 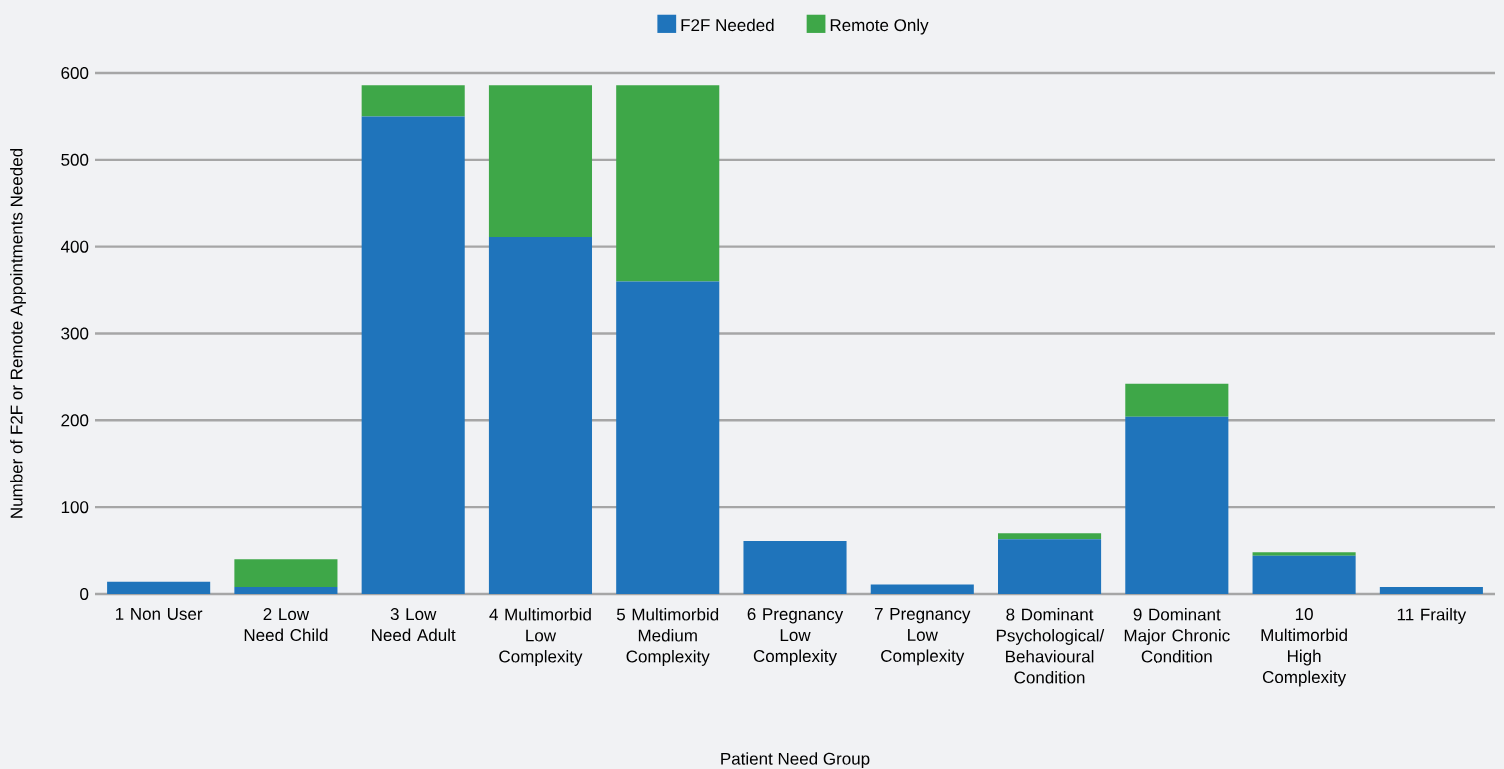 What do you see at coordinates (74, 246) in the screenshot?
I see `y-tick-label: 400` at bounding box center [74, 246].